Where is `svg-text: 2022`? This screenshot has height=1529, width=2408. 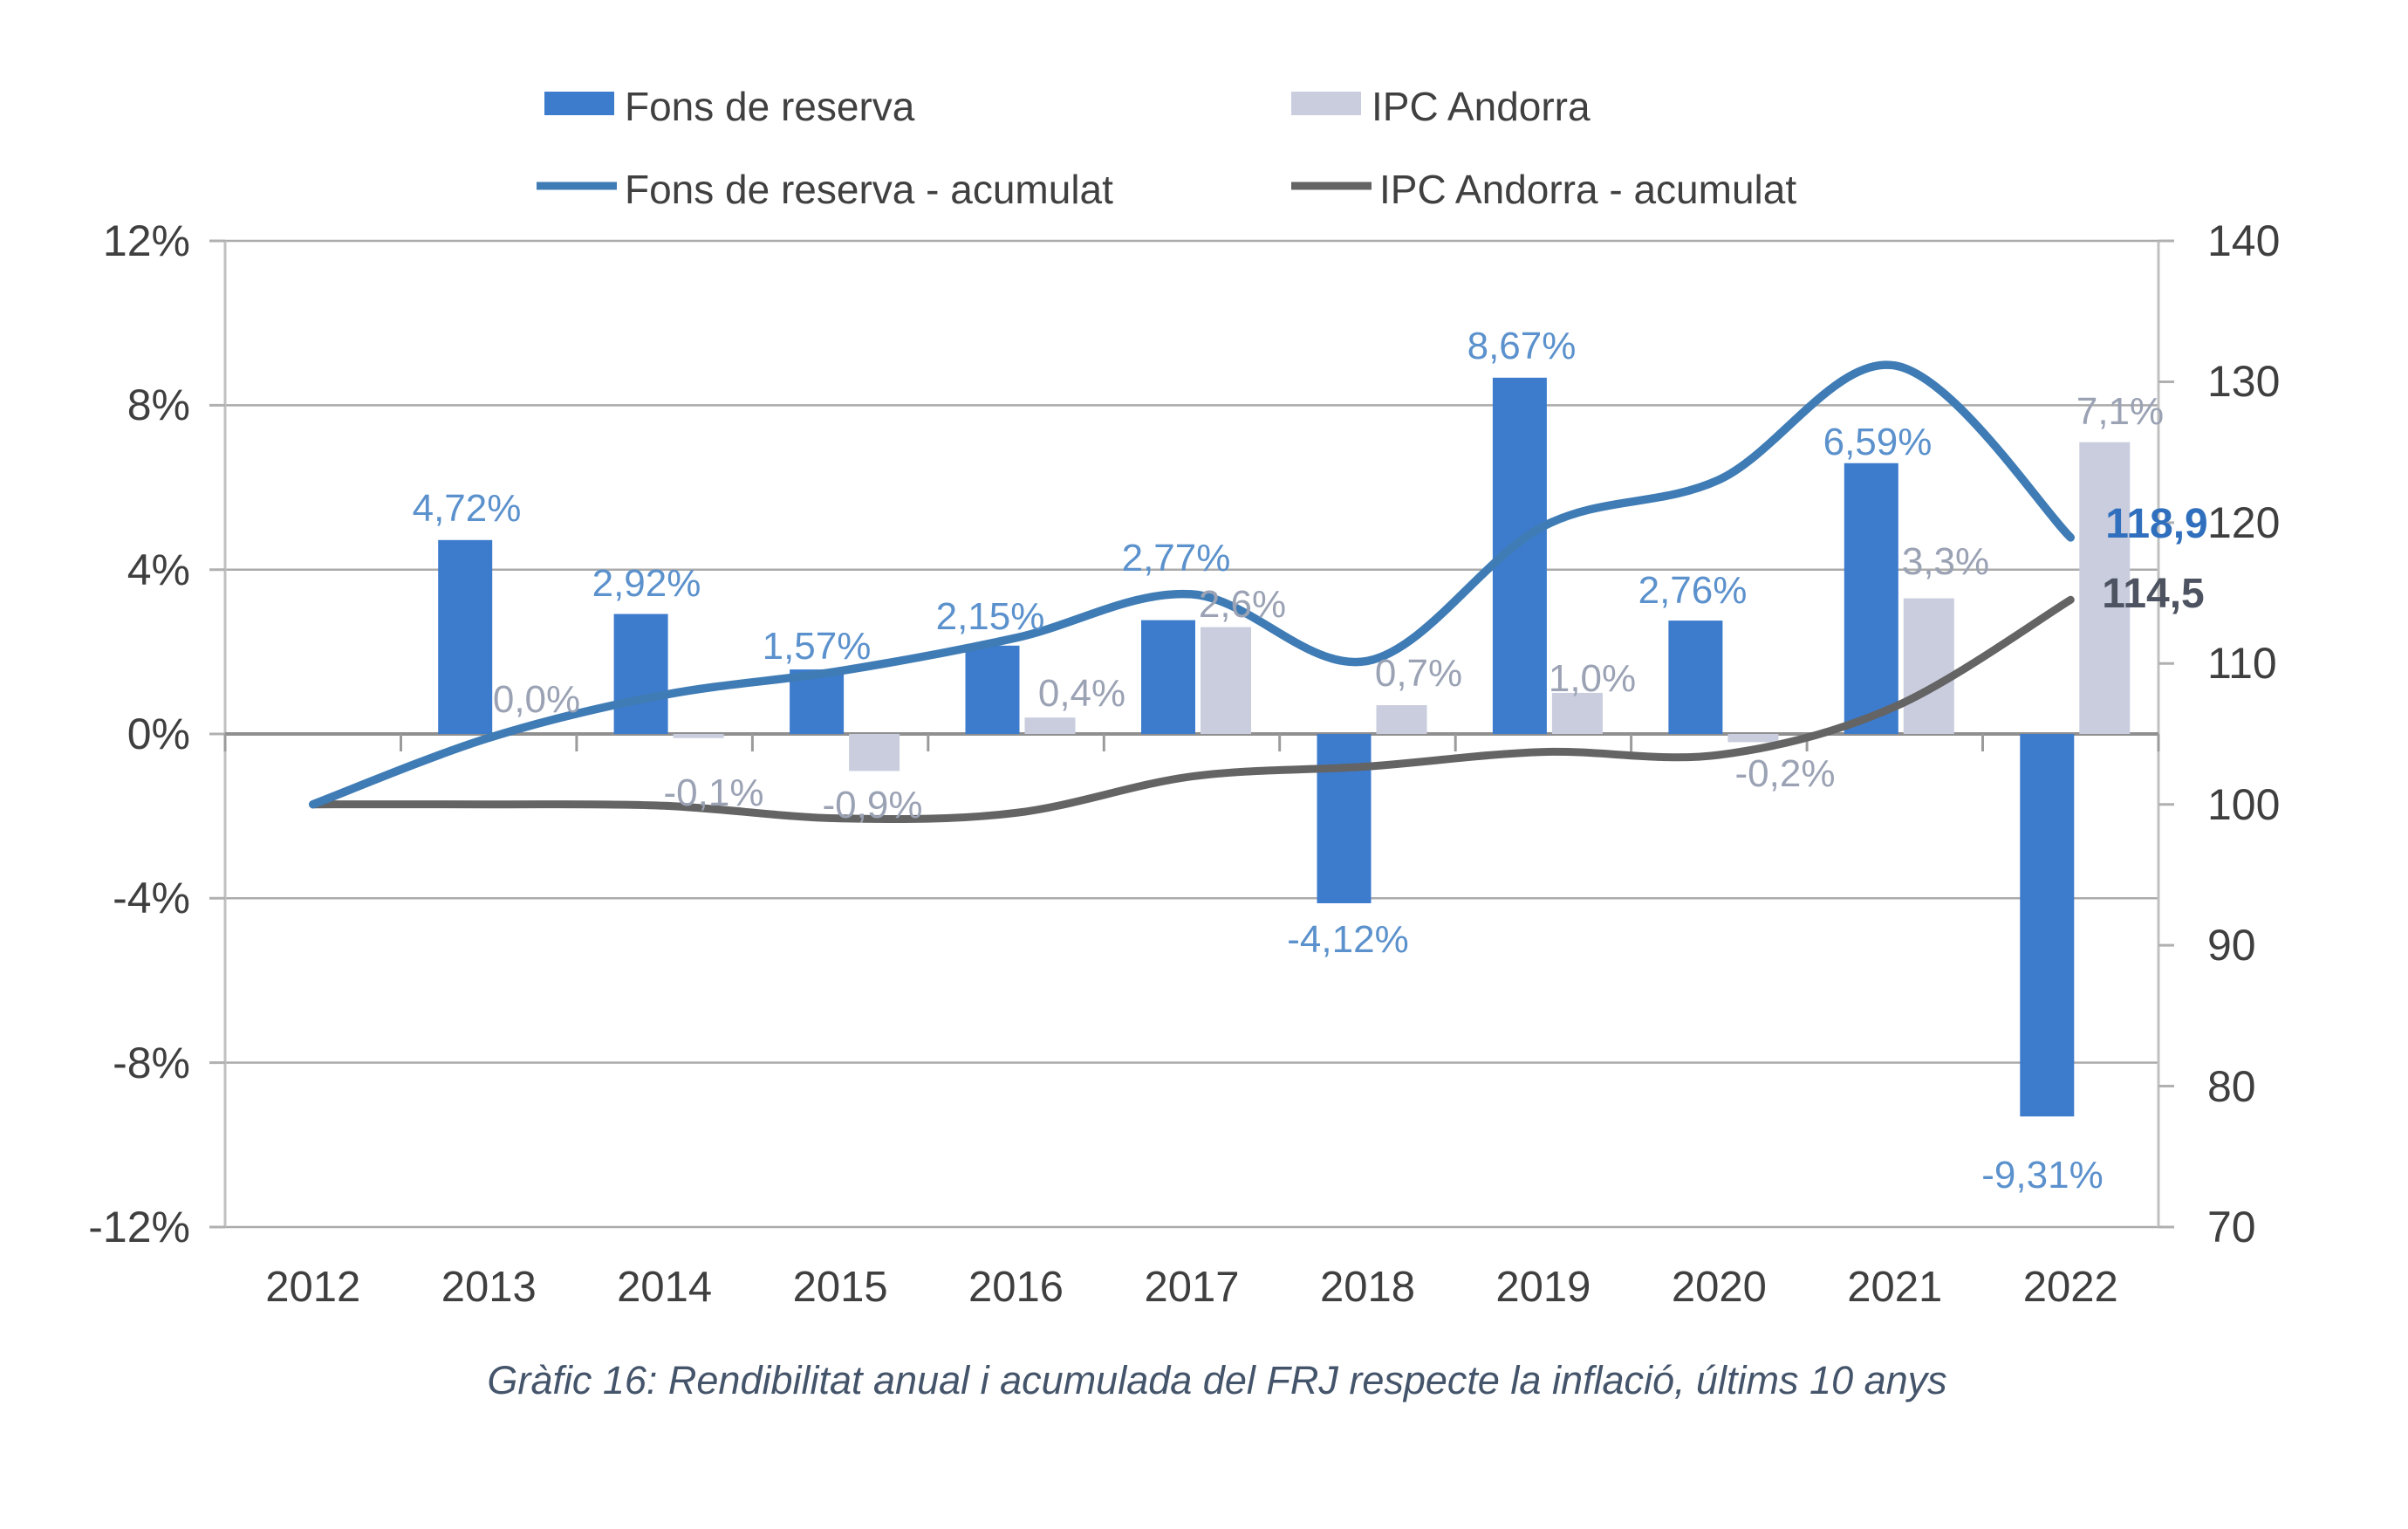 svg-text: 2022 is located at coordinates (2071, 1288).